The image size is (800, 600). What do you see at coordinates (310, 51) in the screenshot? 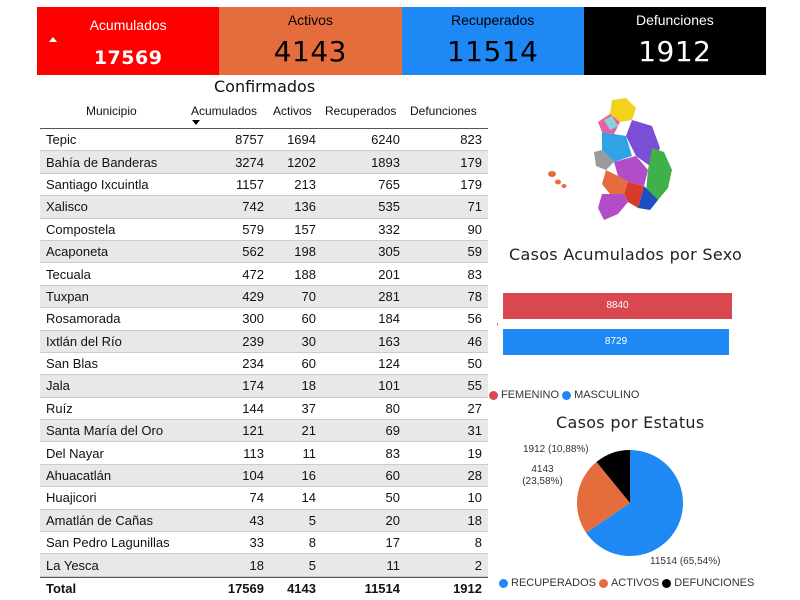
I see `kpi-activos-value: 4143` at bounding box center [310, 51].